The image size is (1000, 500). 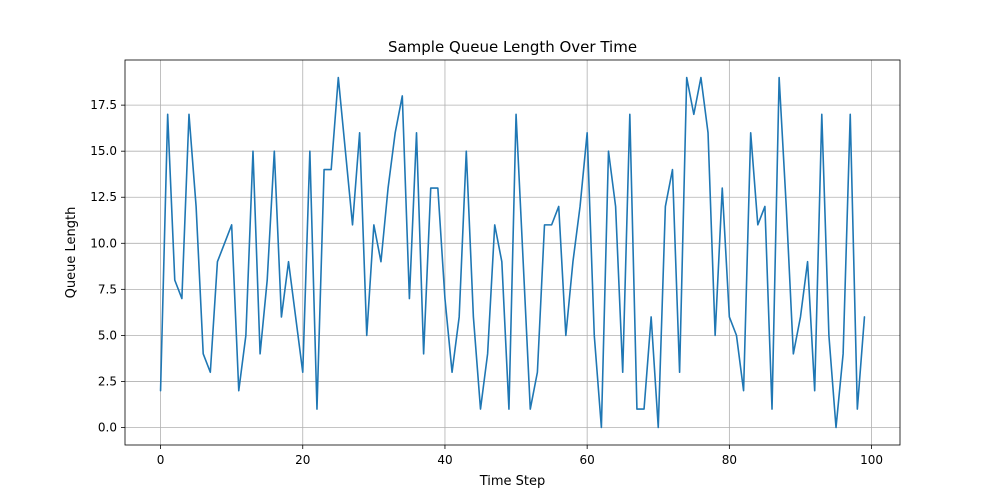 What do you see at coordinates (107, 428) in the screenshot?
I see `y-tick-label: 0.0` at bounding box center [107, 428].